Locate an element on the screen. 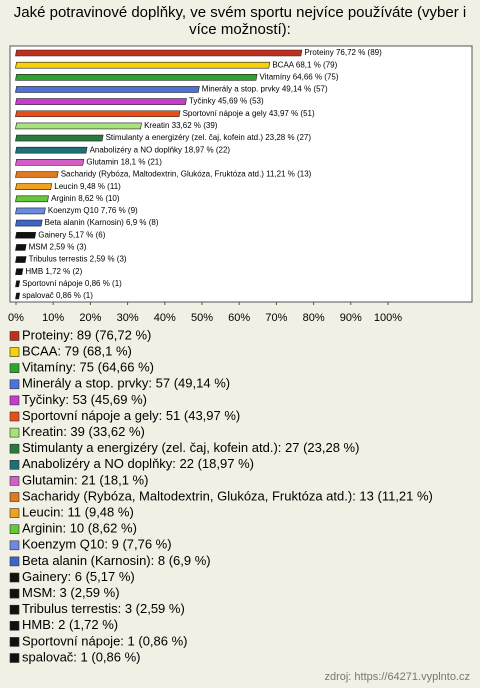 The image size is (480, 688). legend-label: HMB: 2 (1,72 %) is located at coordinates (70, 624).